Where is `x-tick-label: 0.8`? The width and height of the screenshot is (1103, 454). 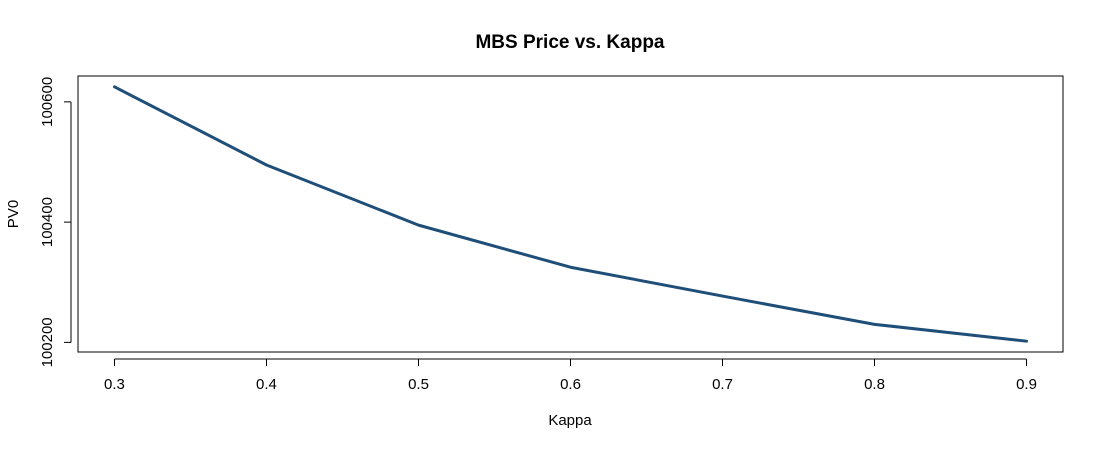
x-tick-label: 0.8 is located at coordinates (874, 384).